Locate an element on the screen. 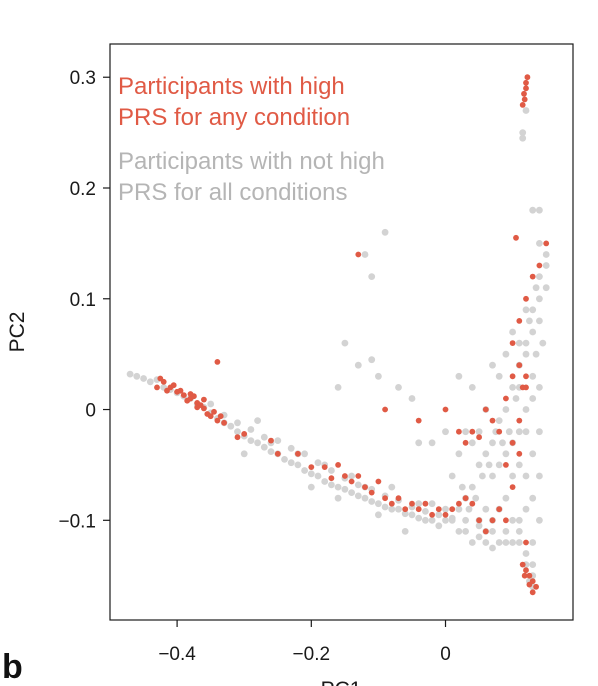 The image size is (598, 686). legend-entry-nothigh-line1: Participants with not high is located at coordinates (251, 161).